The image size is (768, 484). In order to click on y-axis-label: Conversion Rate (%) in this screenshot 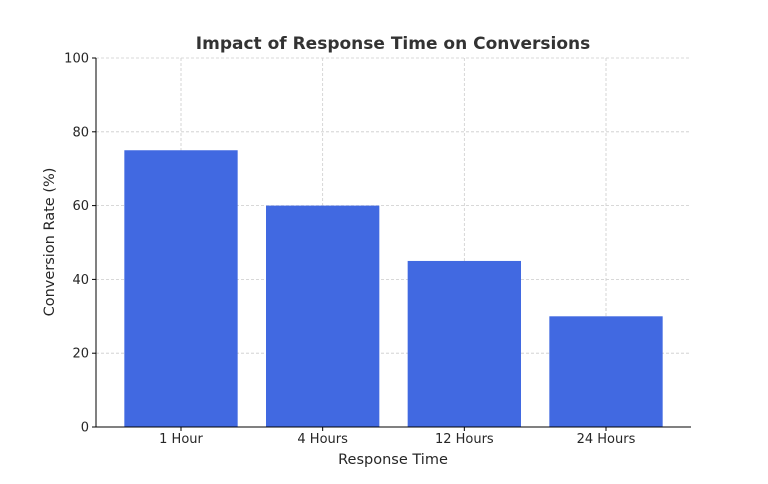, I will do `click(50, 242)`.